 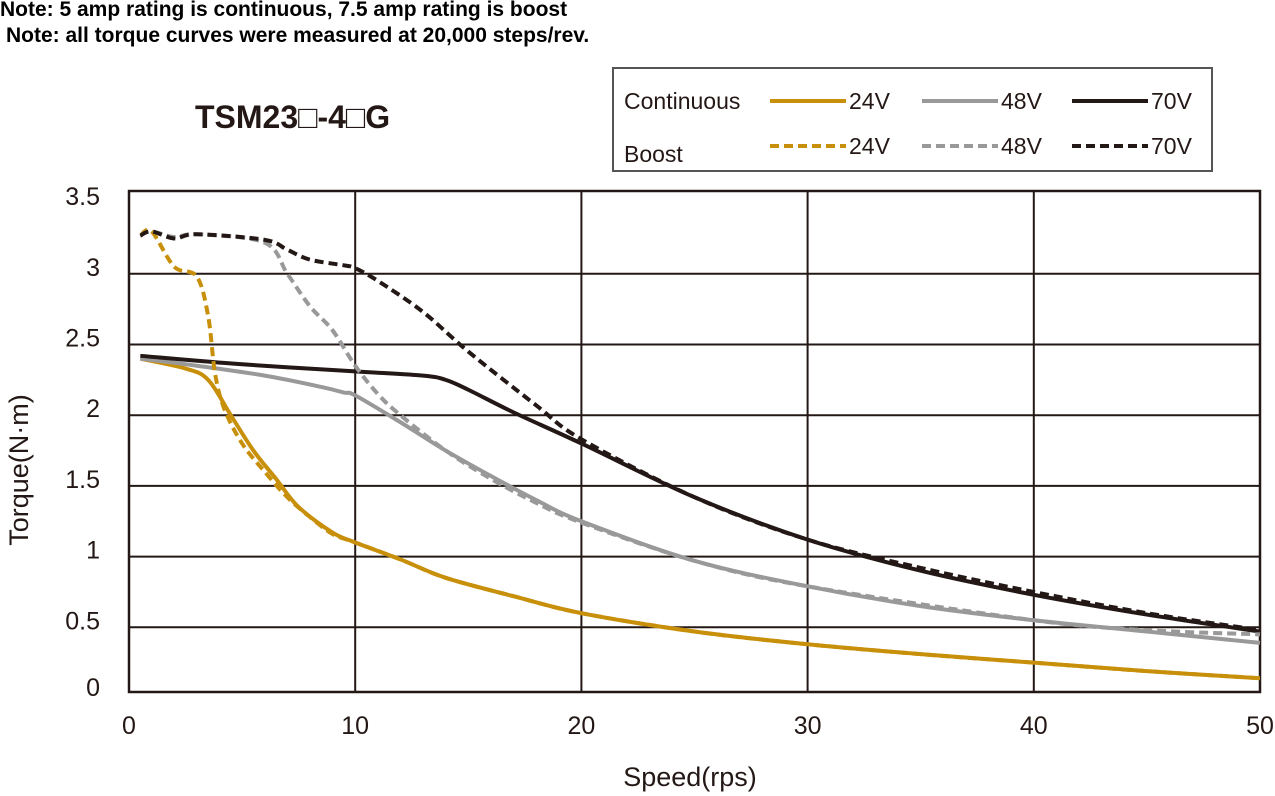 What do you see at coordinates (93, 688) in the screenshot?
I see `y-tick-label: 0` at bounding box center [93, 688].